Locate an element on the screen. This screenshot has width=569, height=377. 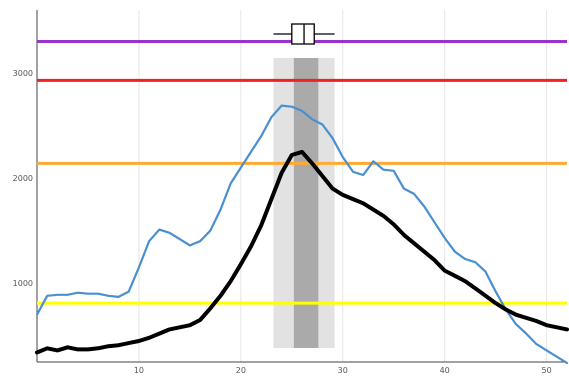
y-tick-label: 1000 is located at coordinates (23, 283).